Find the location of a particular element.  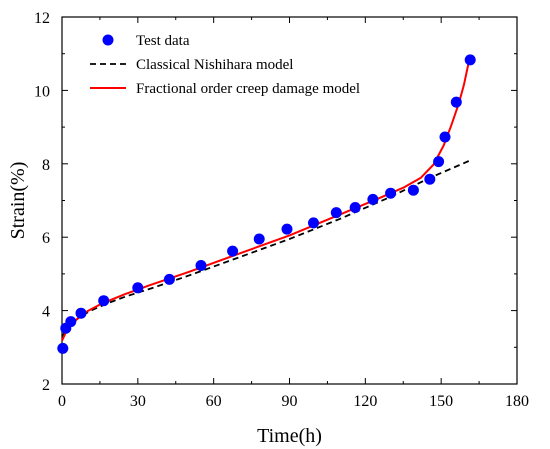

y-tick-label: 12 is located at coordinates (42, 18).